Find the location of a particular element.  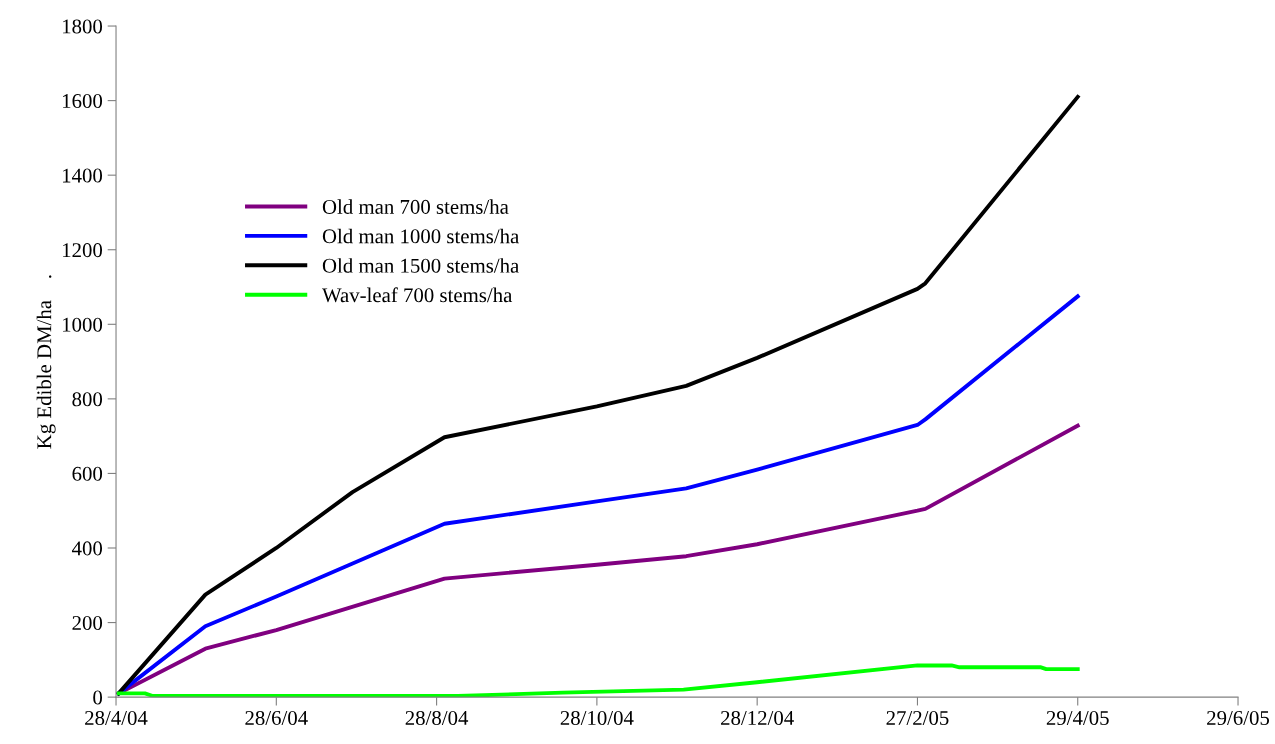

y-tick-label: 0 is located at coordinates (98, 697).